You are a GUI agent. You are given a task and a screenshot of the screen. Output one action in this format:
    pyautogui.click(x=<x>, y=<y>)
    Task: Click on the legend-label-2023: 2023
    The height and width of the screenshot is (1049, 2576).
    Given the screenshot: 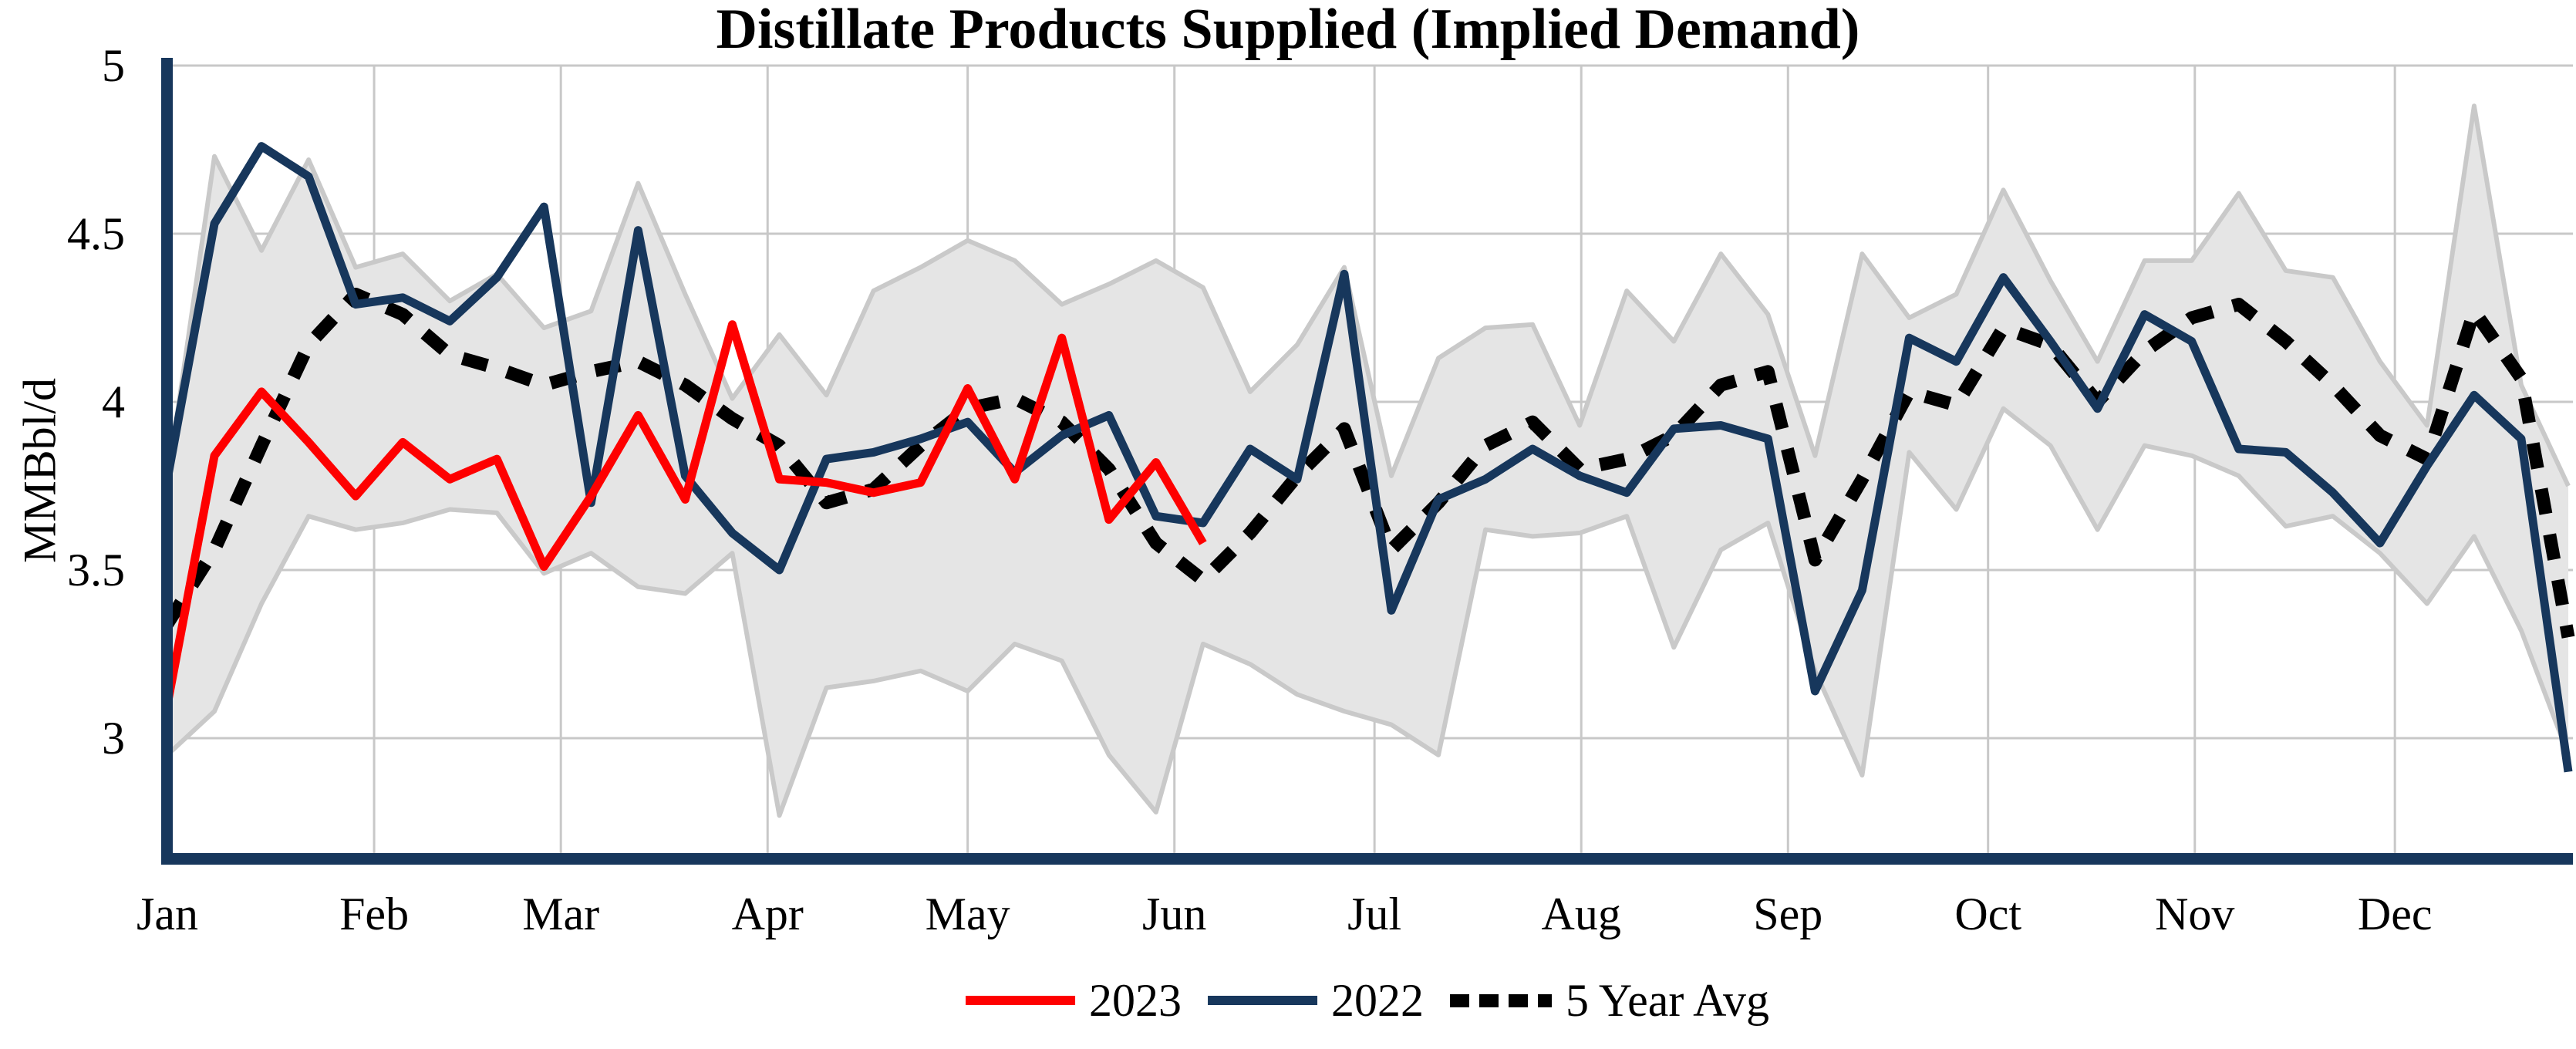 What is the action you would take?
    pyautogui.click(x=1135, y=1000)
    